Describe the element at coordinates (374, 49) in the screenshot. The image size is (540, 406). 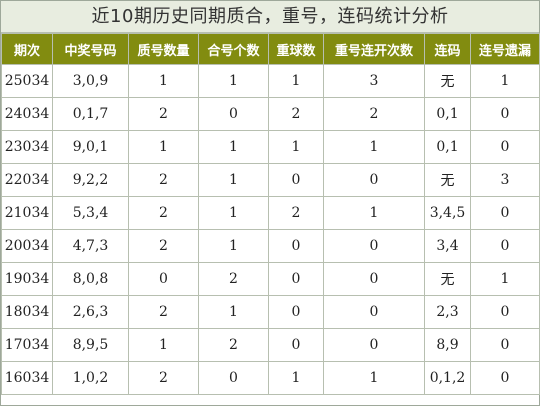
I see `header-repeat-streak: 重号连开次数` at that location.